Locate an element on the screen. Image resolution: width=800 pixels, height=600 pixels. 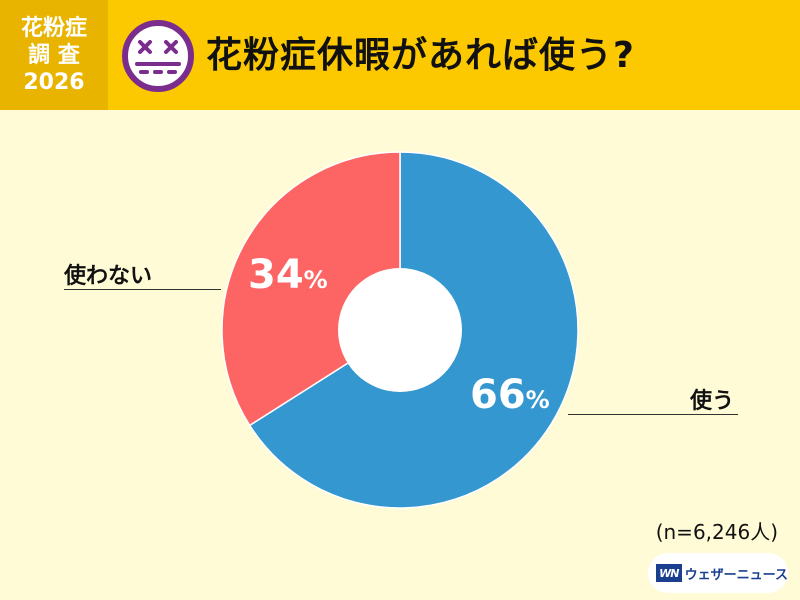
badge-line-2: 調 査 is located at coordinates (54, 55).